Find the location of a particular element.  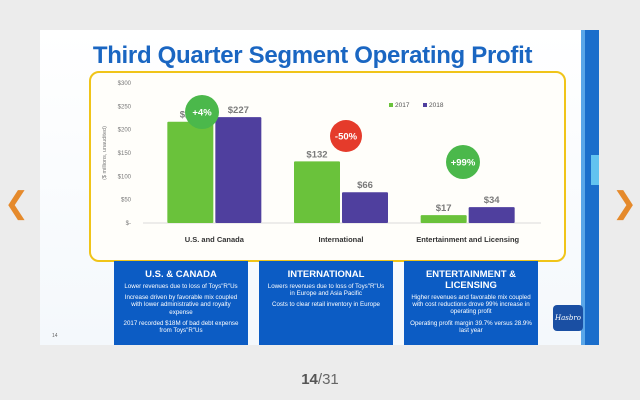

change-badge-label: +4% is located at coordinates (202, 113).